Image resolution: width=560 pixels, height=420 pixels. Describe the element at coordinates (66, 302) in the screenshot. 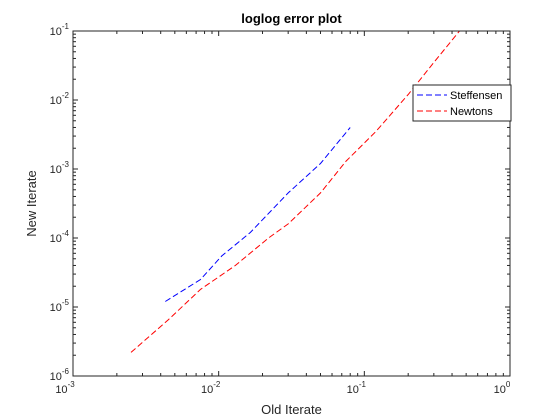

I see `y-tick-exponent: -5` at that location.